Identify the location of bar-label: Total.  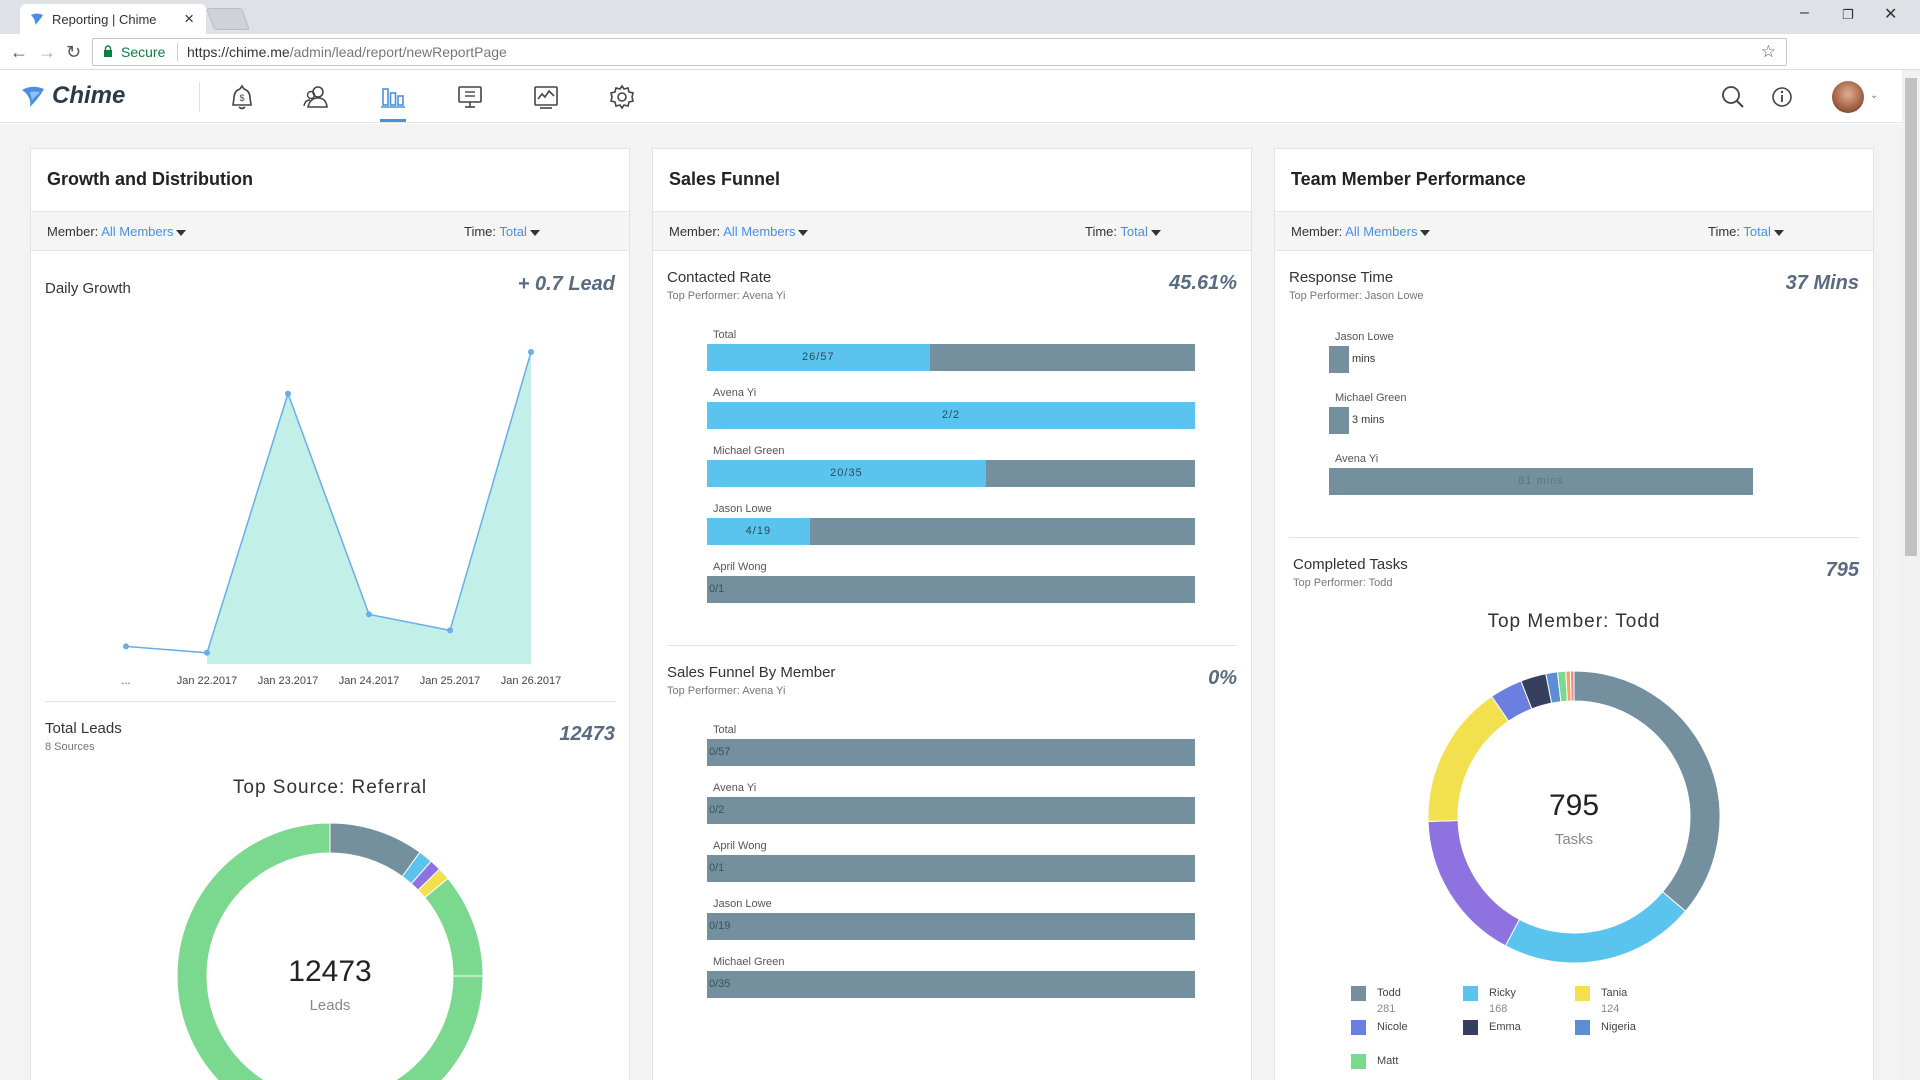
(725, 730).